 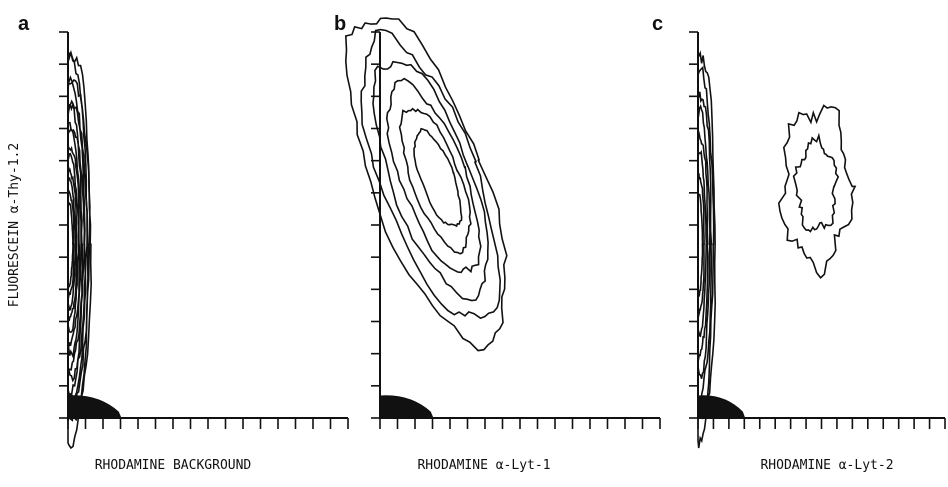 I want to click on x-axis-label: RHODAMINE BACKGROUND, so click(x=173, y=465).